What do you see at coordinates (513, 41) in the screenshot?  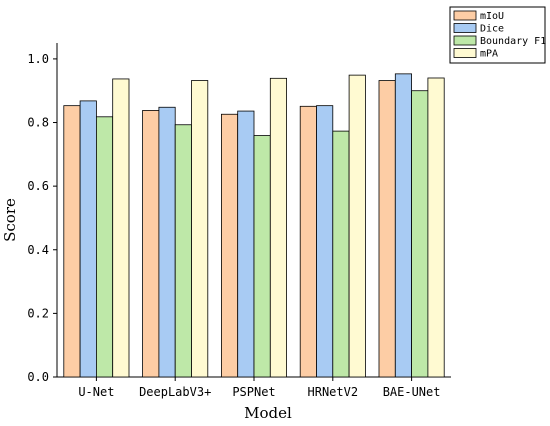 I see `legend-label: Boundary F1` at bounding box center [513, 41].